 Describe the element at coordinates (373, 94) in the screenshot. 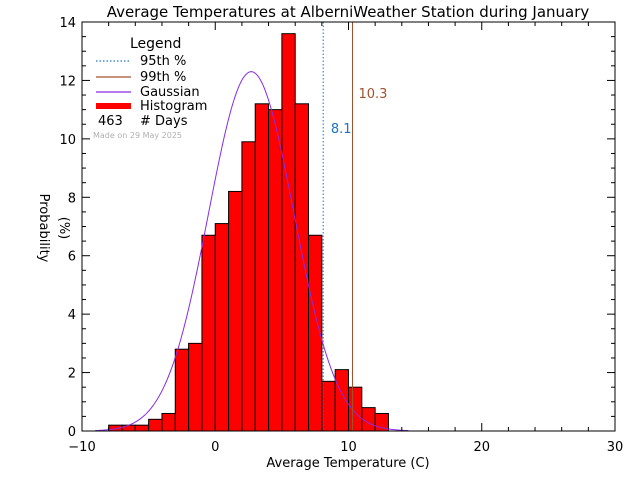

I see `percentile-label: 10.3` at that location.